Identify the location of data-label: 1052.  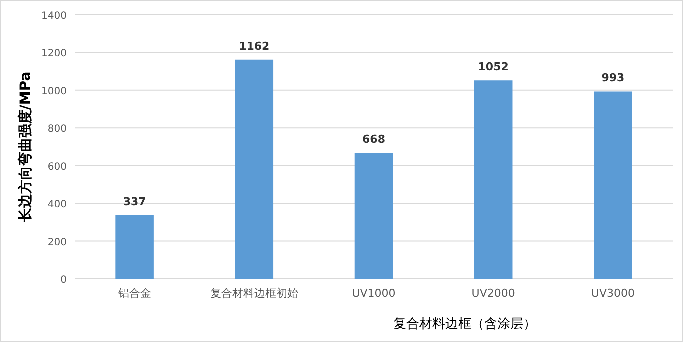
(493, 67).